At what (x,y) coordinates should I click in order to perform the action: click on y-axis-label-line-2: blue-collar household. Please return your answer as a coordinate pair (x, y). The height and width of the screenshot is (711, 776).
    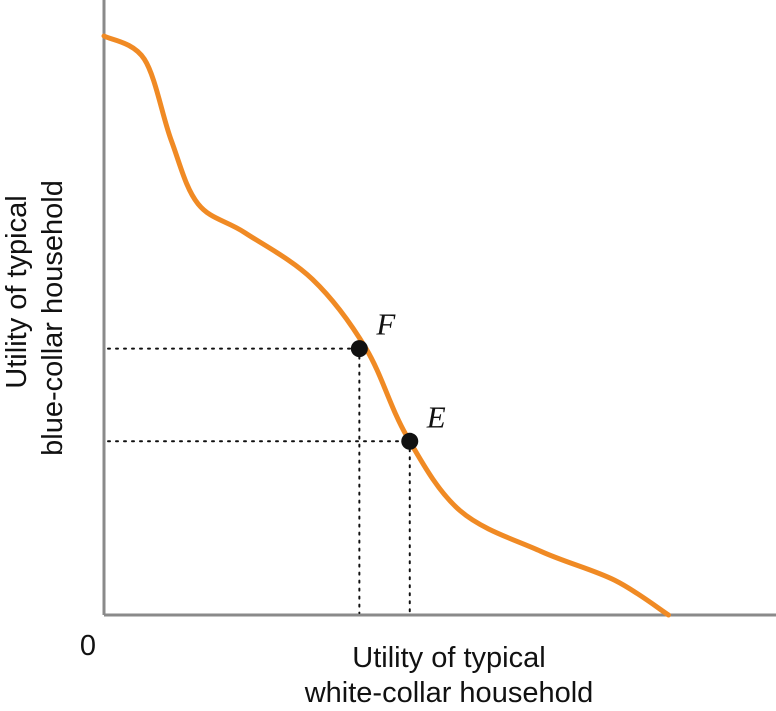
    Looking at the image, I should click on (53, 318).